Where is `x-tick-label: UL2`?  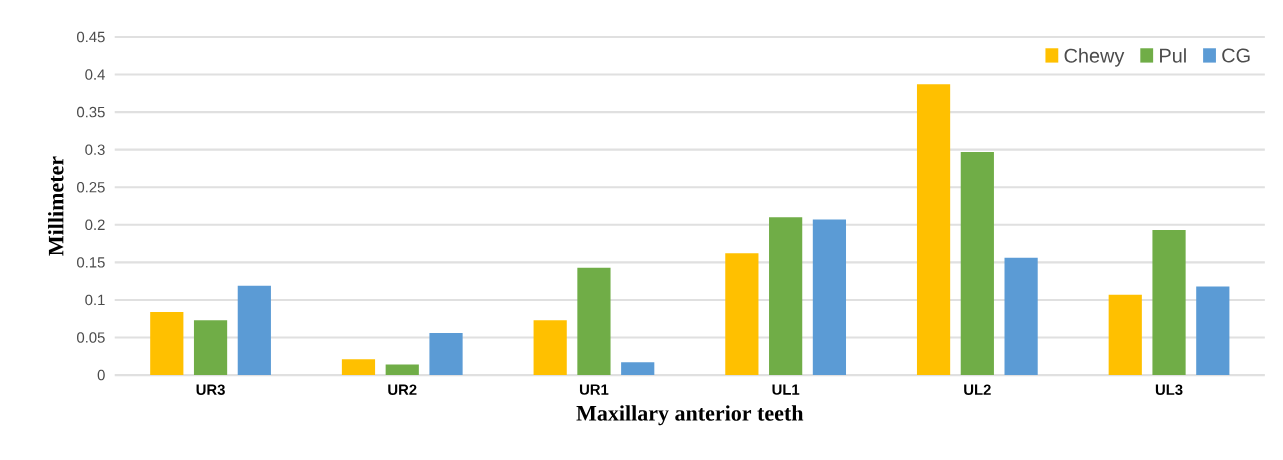 x-tick-label: UL2 is located at coordinates (977, 389).